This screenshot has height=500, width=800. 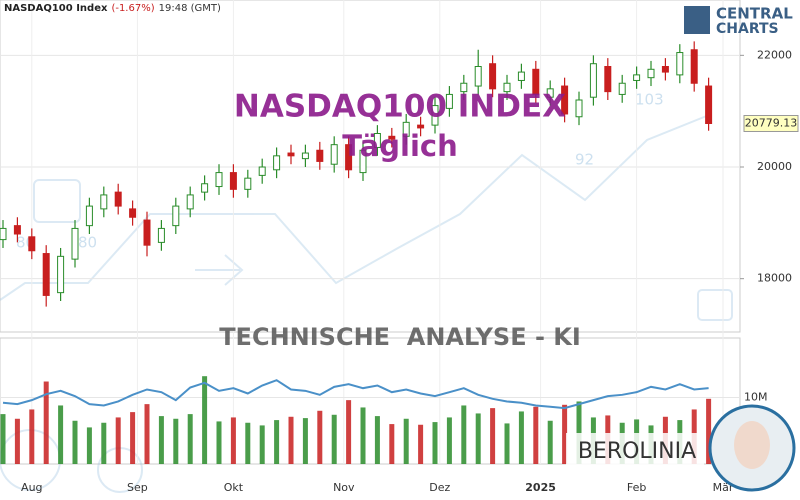 What do you see at coordinates (400, 337) in the screenshot?
I see `watermark-analysis: TECHNISCHE ANALYSE - KI` at bounding box center [400, 337].